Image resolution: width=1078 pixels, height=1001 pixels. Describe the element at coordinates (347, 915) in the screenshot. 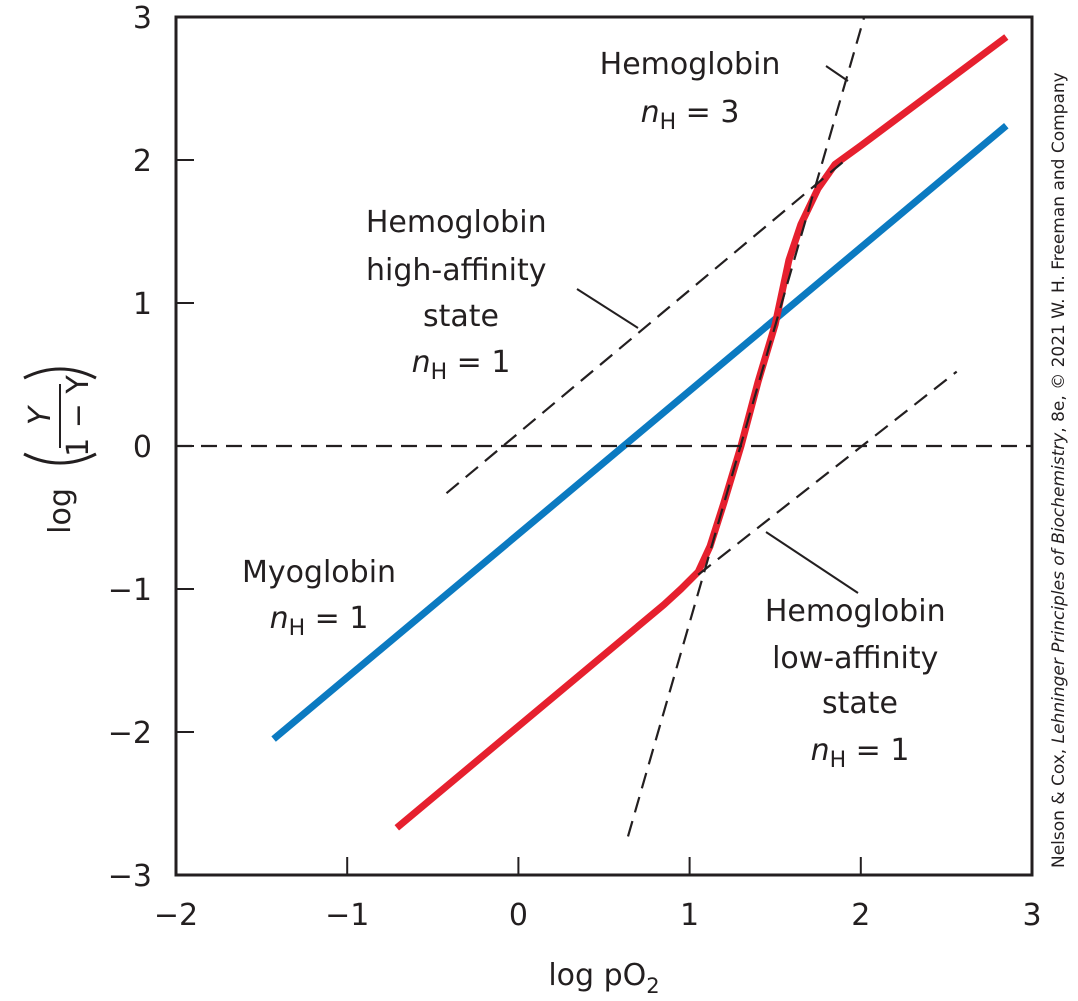

I see `x-tick-label: −1` at that location.